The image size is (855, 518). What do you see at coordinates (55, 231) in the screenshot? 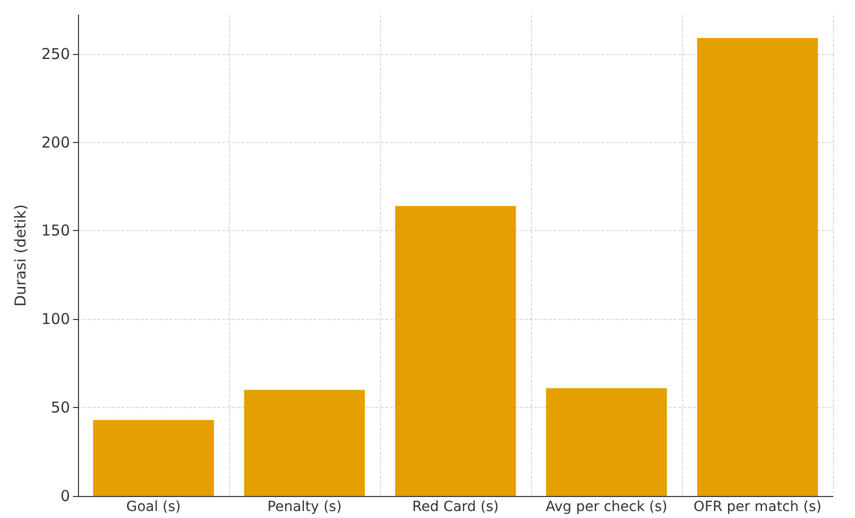
I see `y-tick-label: 150` at bounding box center [55, 231].